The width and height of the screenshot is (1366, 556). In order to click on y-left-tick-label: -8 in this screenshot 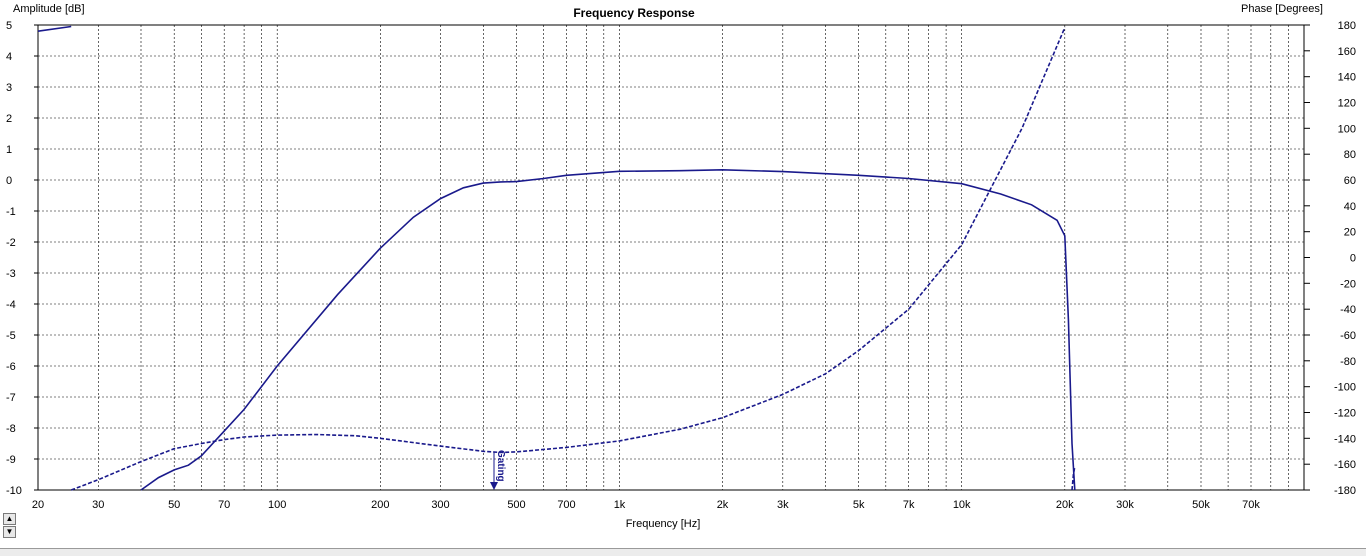, I will do `click(11, 429)`.